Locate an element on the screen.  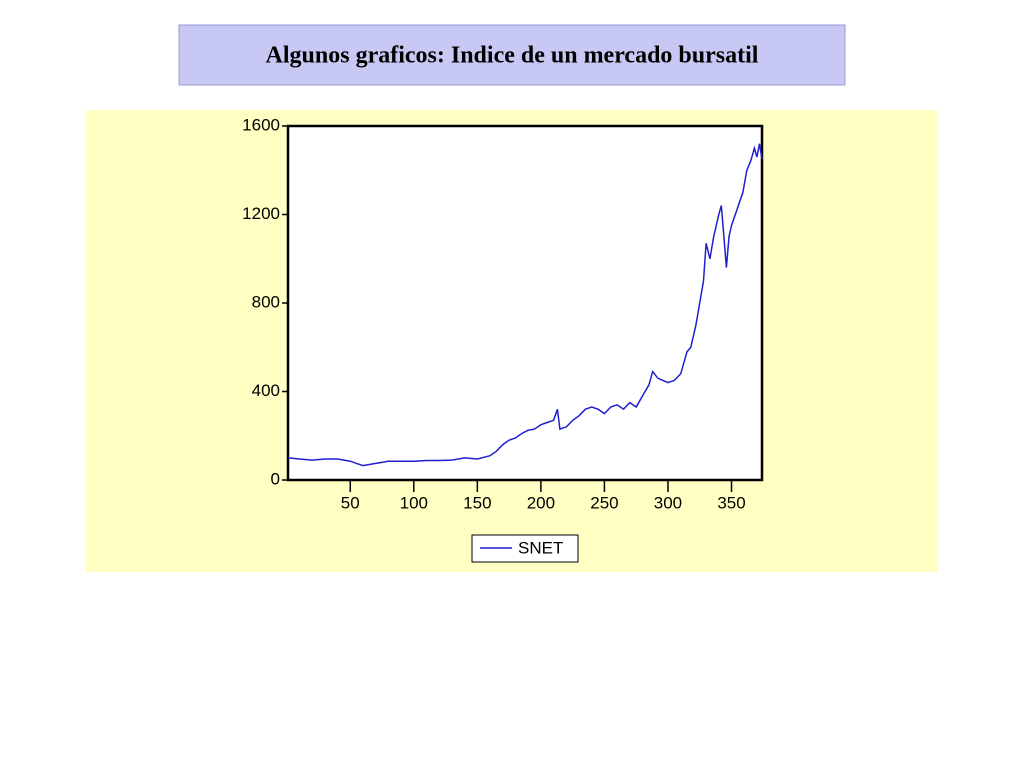
x-tick-label: 350 is located at coordinates (731, 502).